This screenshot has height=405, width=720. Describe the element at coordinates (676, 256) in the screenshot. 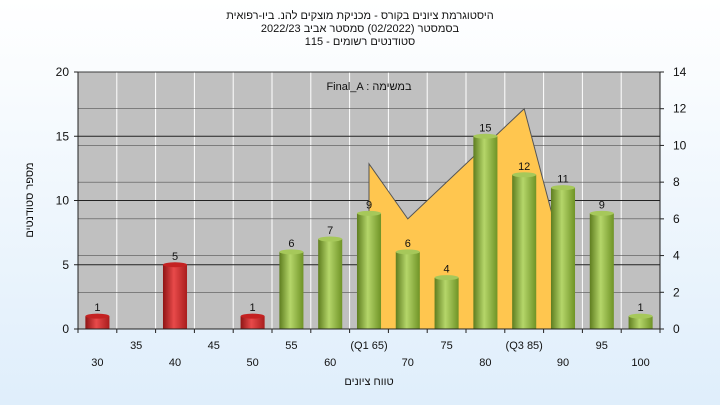

I see `y2-tick-label: 4` at that location.